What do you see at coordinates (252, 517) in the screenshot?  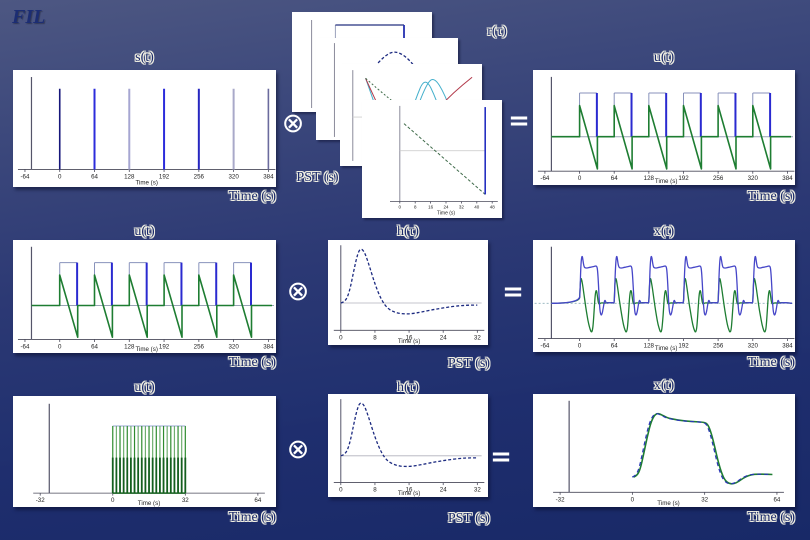 I see `axis-caption-time-r3-left: Time (s)` at bounding box center [252, 517].